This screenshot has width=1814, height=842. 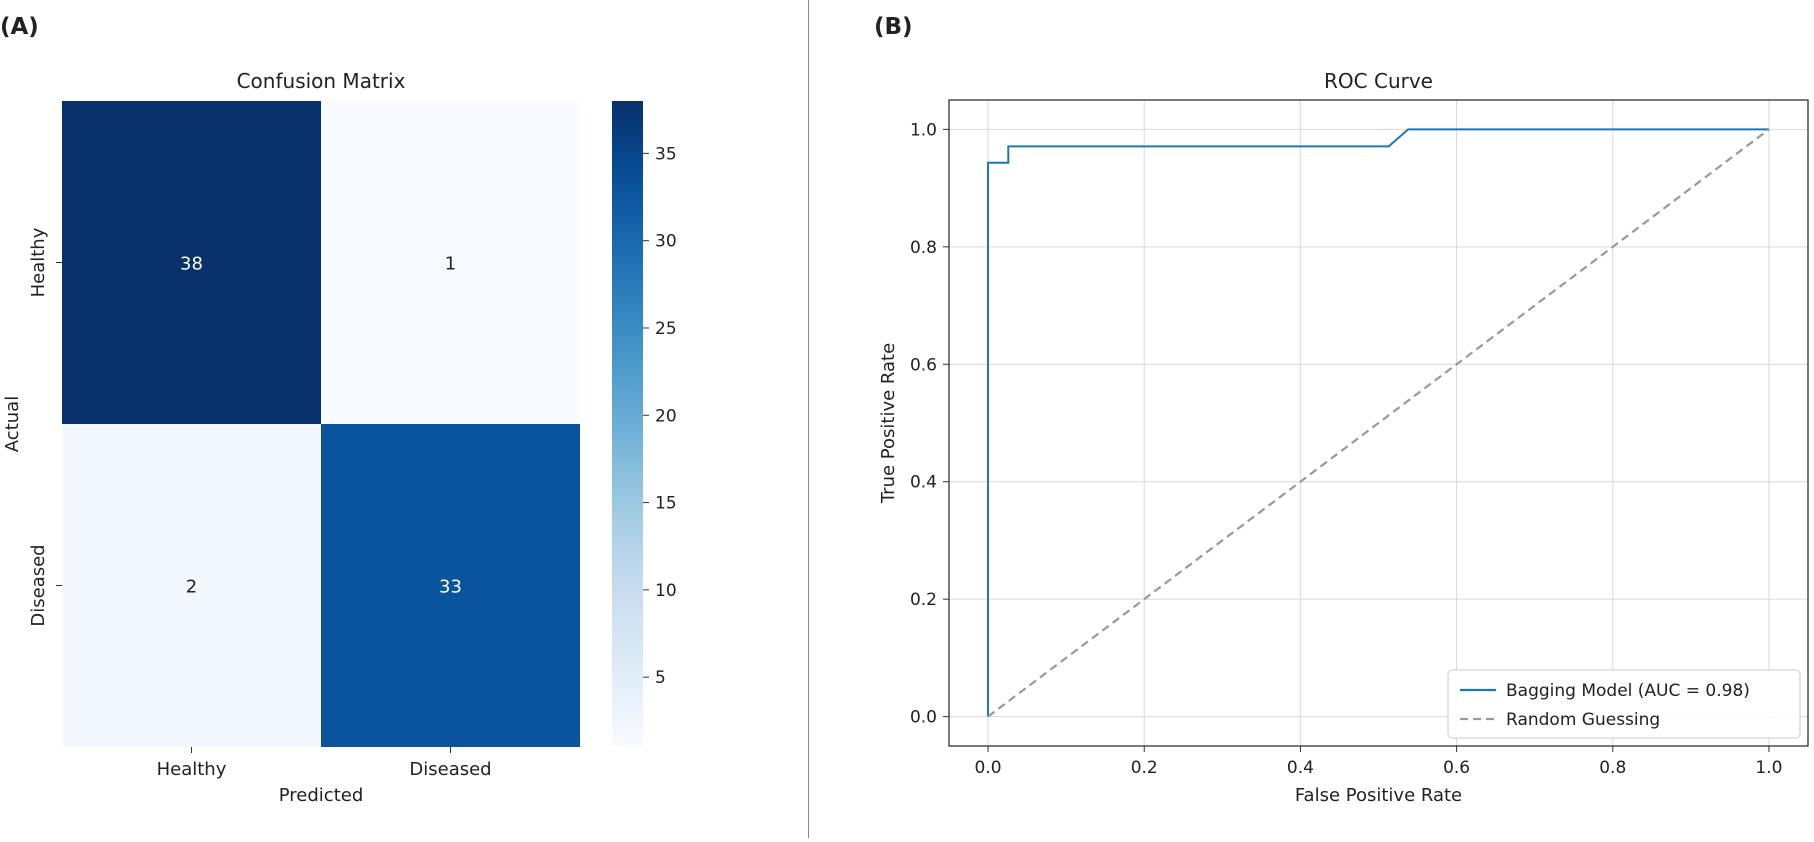 I want to click on x-tick-label: Diseased, so click(x=450, y=769).